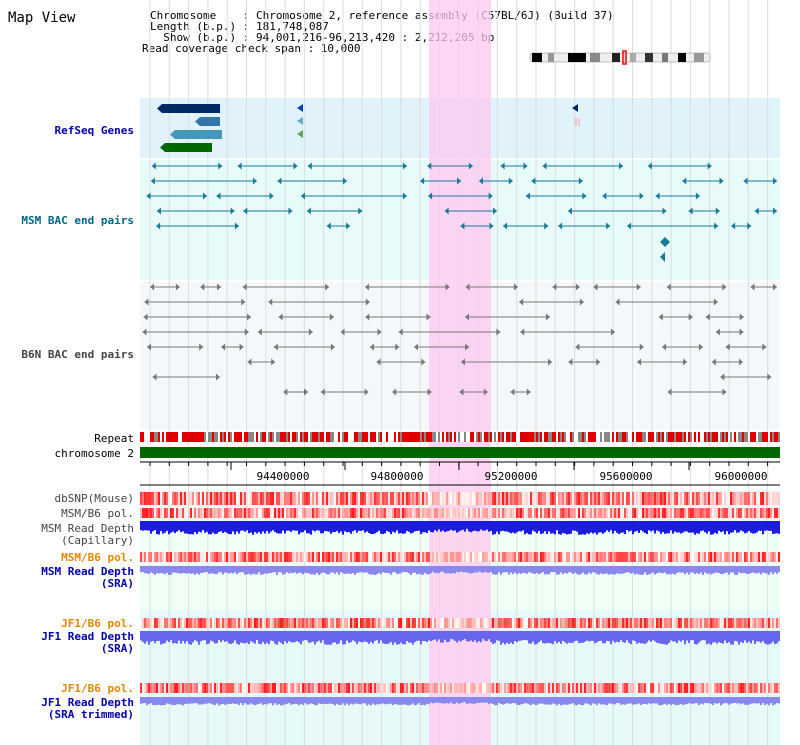  Describe the element at coordinates (87, 534) in the screenshot. I see `track-label-msm-read-depth-capillary: MSM Read Depth (Capillary)` at that location.